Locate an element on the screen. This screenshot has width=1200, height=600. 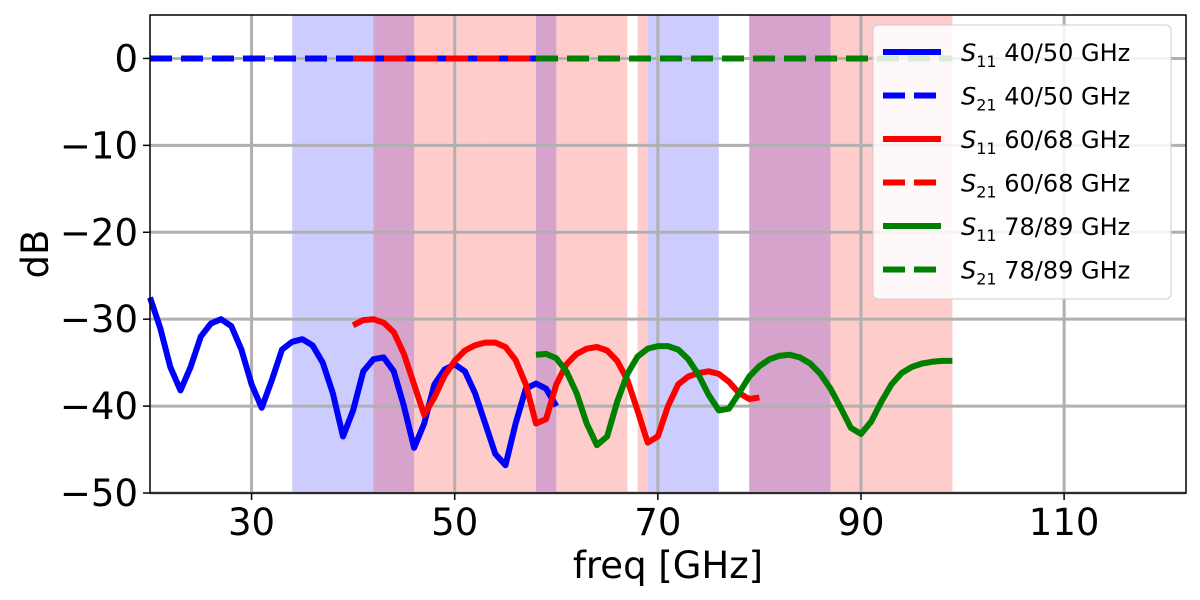
x-tick-label-0: 30 is located at coordinates (251, 522).